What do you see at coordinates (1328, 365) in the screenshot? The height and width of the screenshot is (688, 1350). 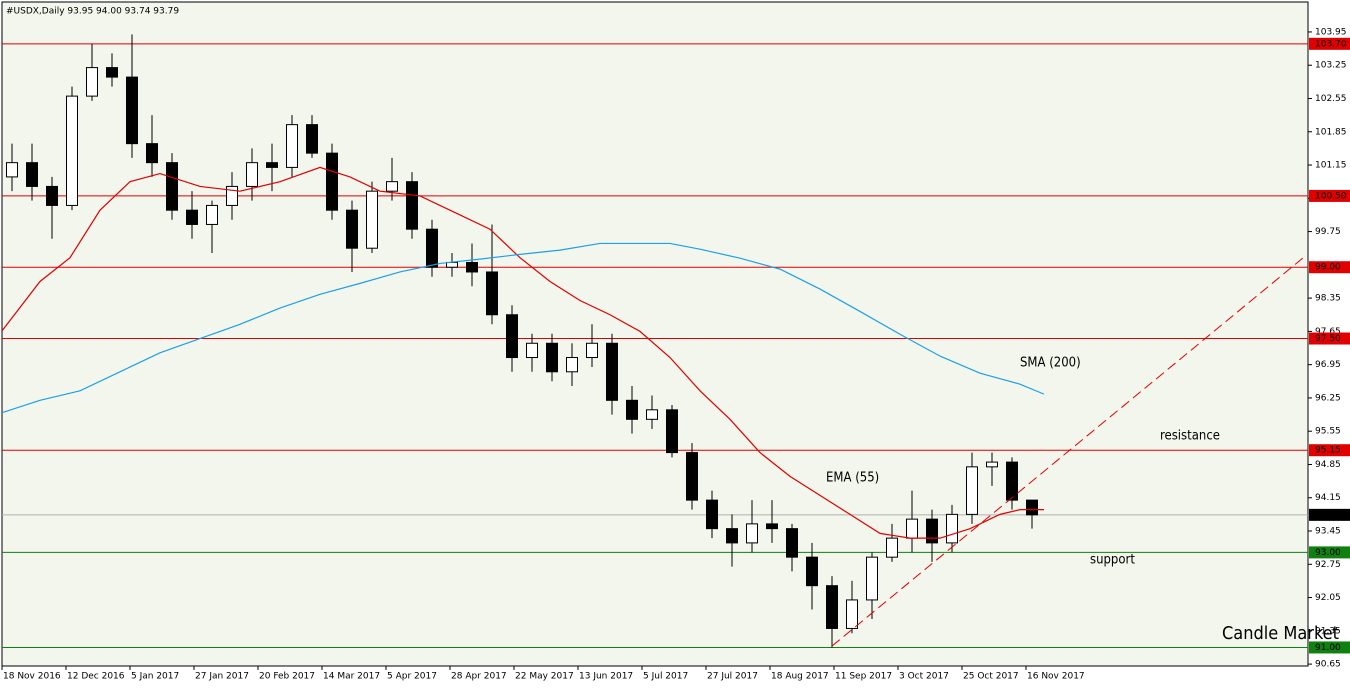 I see `y-tick-label: 96.95` at bounding box center [1328, 365].